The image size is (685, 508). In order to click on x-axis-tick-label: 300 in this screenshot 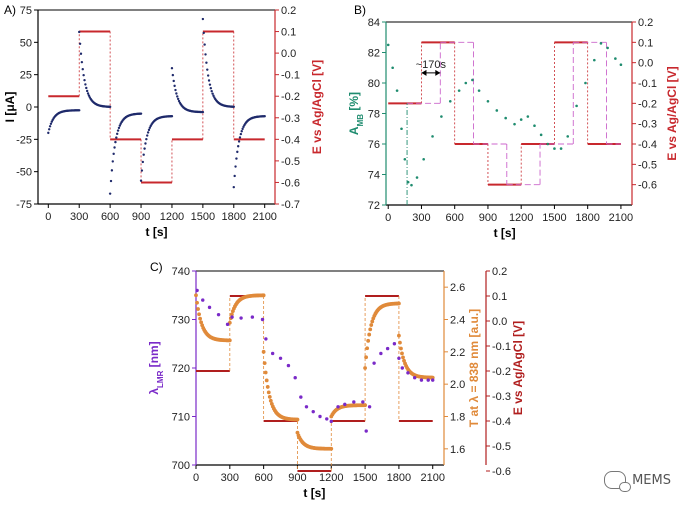, I will do `click(230, 478)`.